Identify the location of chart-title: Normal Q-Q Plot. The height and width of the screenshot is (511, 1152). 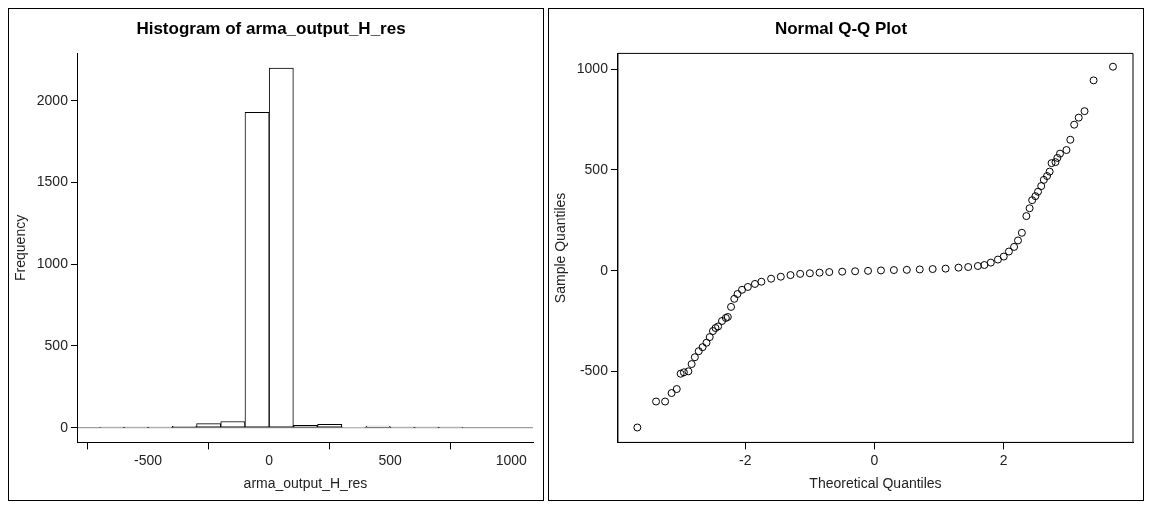
(841, 28).